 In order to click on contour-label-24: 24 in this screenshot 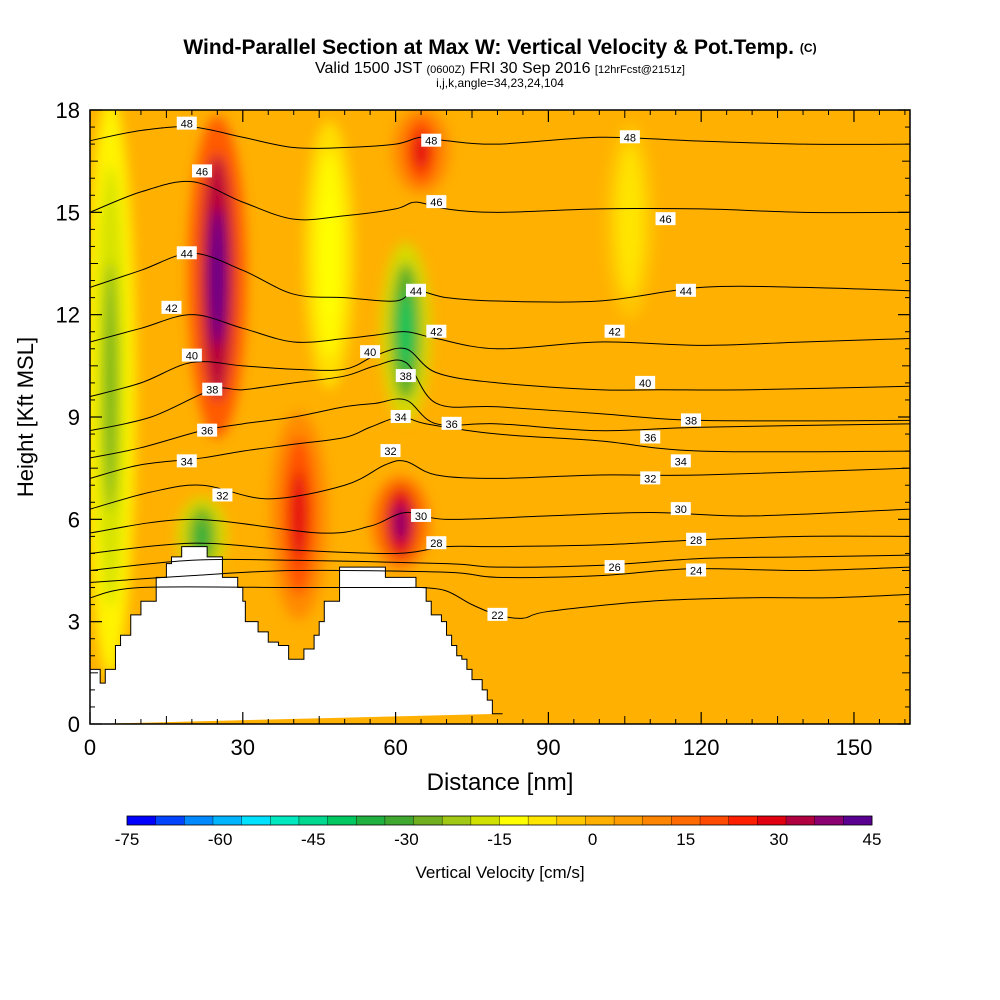, I will do `click(696, 570)`.